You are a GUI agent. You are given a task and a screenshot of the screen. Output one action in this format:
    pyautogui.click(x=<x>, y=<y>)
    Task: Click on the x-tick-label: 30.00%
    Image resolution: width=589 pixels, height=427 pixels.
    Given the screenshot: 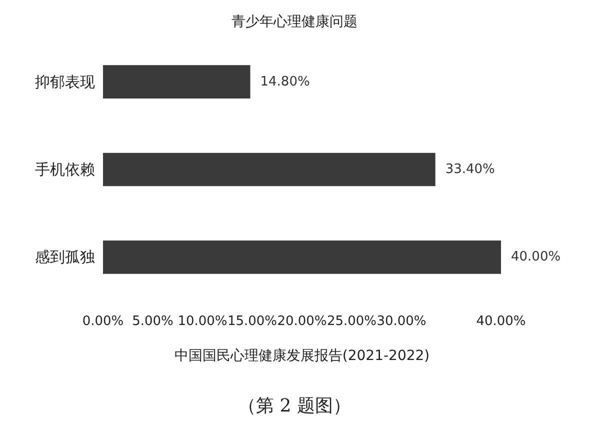 What is the action you would take?
    pyautogui.click(x=401, y=321)
    